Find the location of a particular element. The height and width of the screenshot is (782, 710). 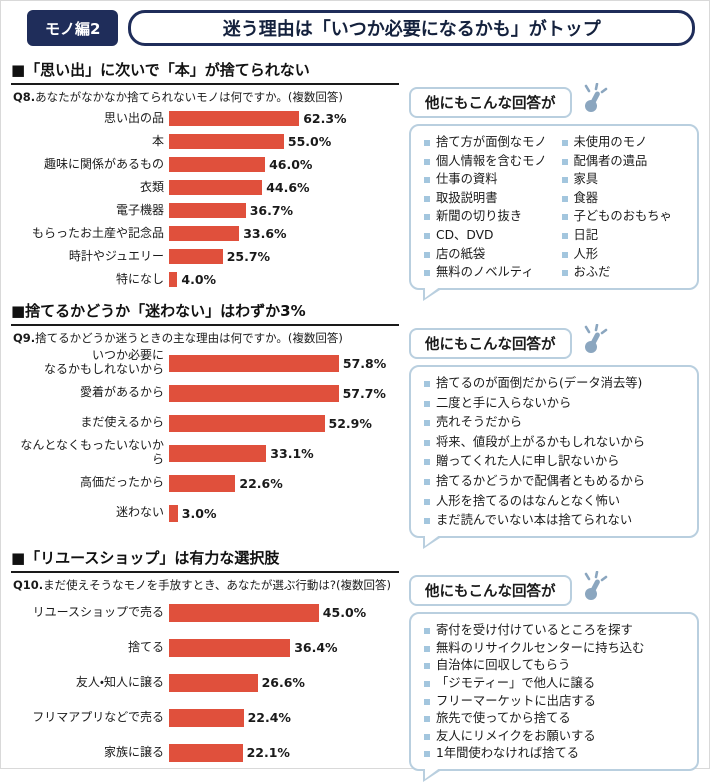

answer-text: まだ読んでいない本は捨てられない is located at coordinates (534, 520).